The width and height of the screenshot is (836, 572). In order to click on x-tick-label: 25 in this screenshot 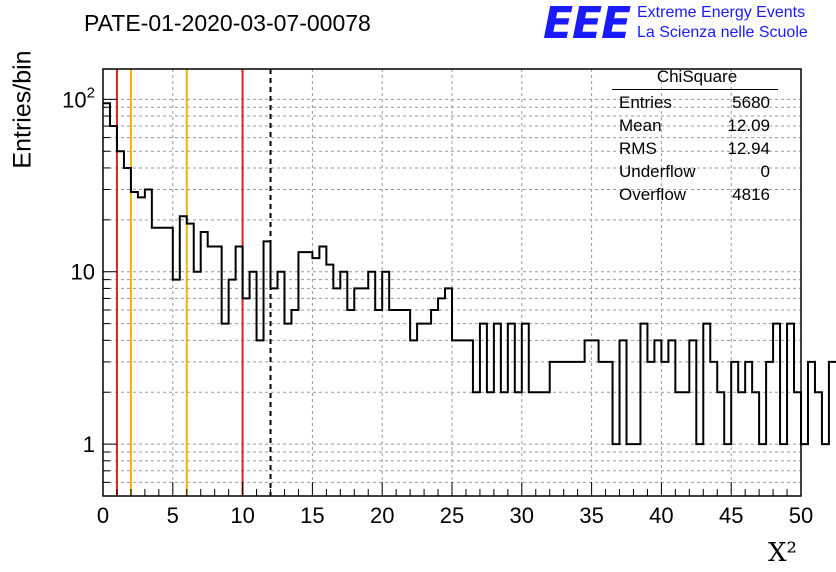, I will do `click(452, 515)`.